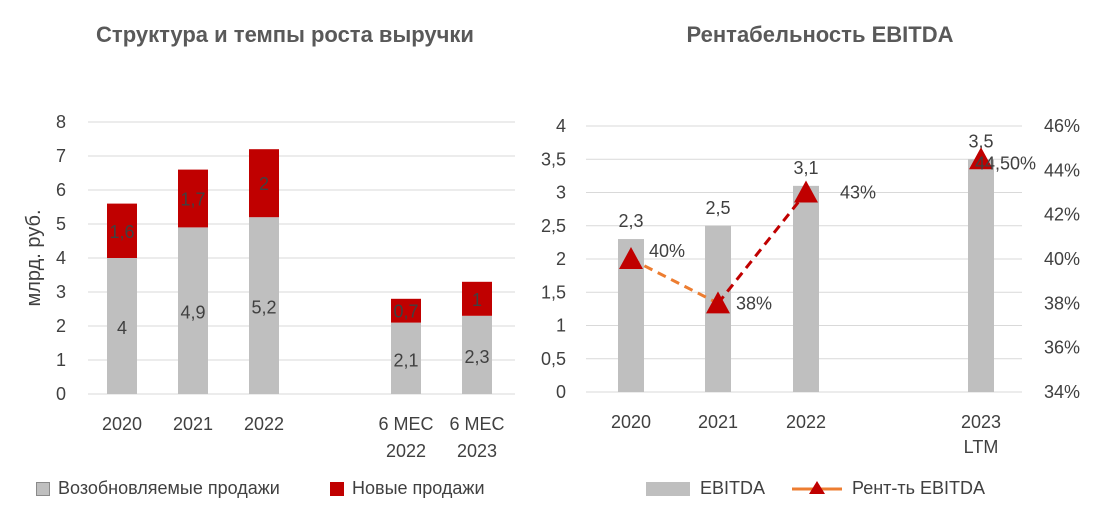 This screenshot has width=1100, height=515. I want to click on legend-item-ebitda: EBITDA, so click(705, 488).